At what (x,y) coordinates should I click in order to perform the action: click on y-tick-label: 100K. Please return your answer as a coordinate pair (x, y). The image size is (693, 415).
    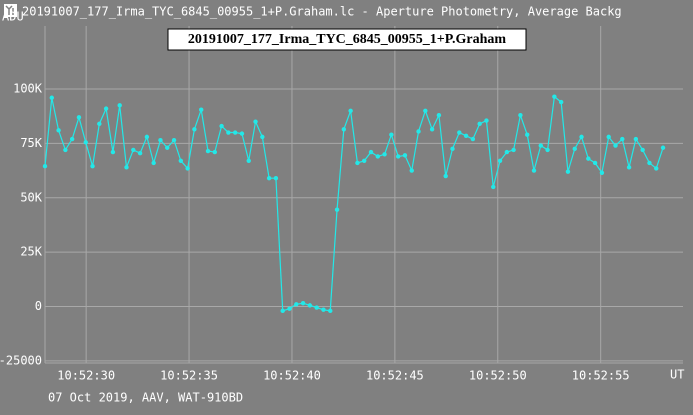
    Looking at the image, I should click on (28, 89).